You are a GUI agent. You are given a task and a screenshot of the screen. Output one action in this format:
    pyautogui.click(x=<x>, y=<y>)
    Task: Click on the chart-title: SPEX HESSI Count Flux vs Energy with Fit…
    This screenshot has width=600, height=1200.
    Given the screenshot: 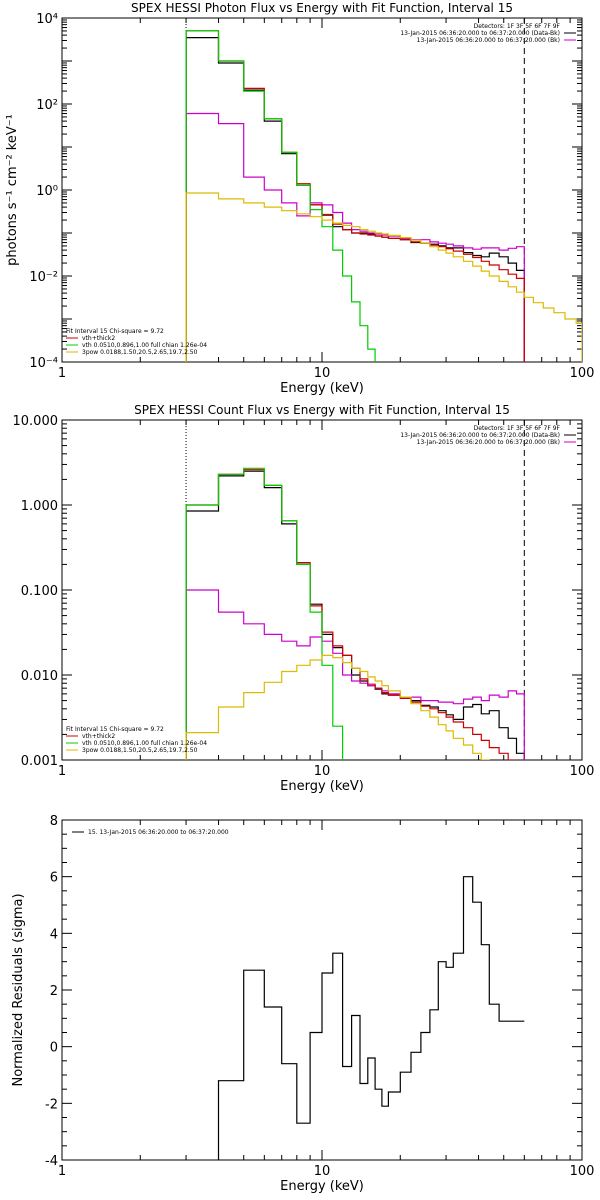 What is the action you would take?
    pyautogui.click(x=322, y=410)
    